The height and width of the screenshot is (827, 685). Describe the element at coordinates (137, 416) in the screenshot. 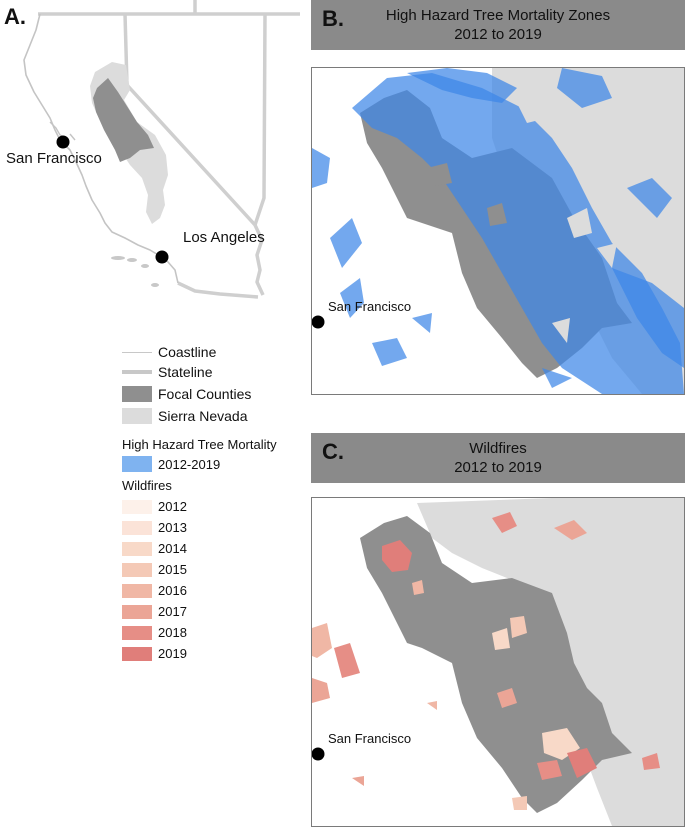

I see `sierra-nevada-swatch` at that location.